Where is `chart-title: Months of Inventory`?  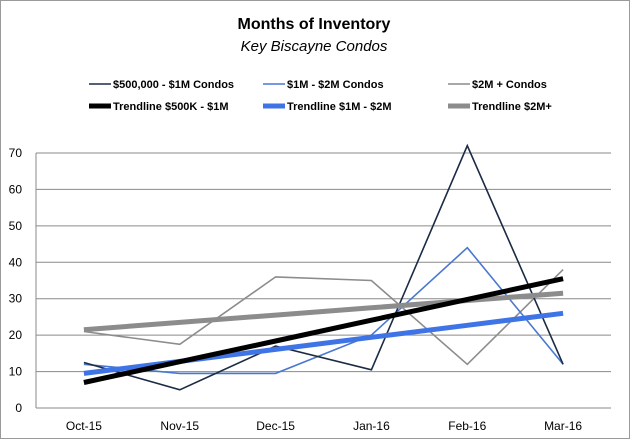
chart-title: Months of Inventory is located at coordinates (314, 24).